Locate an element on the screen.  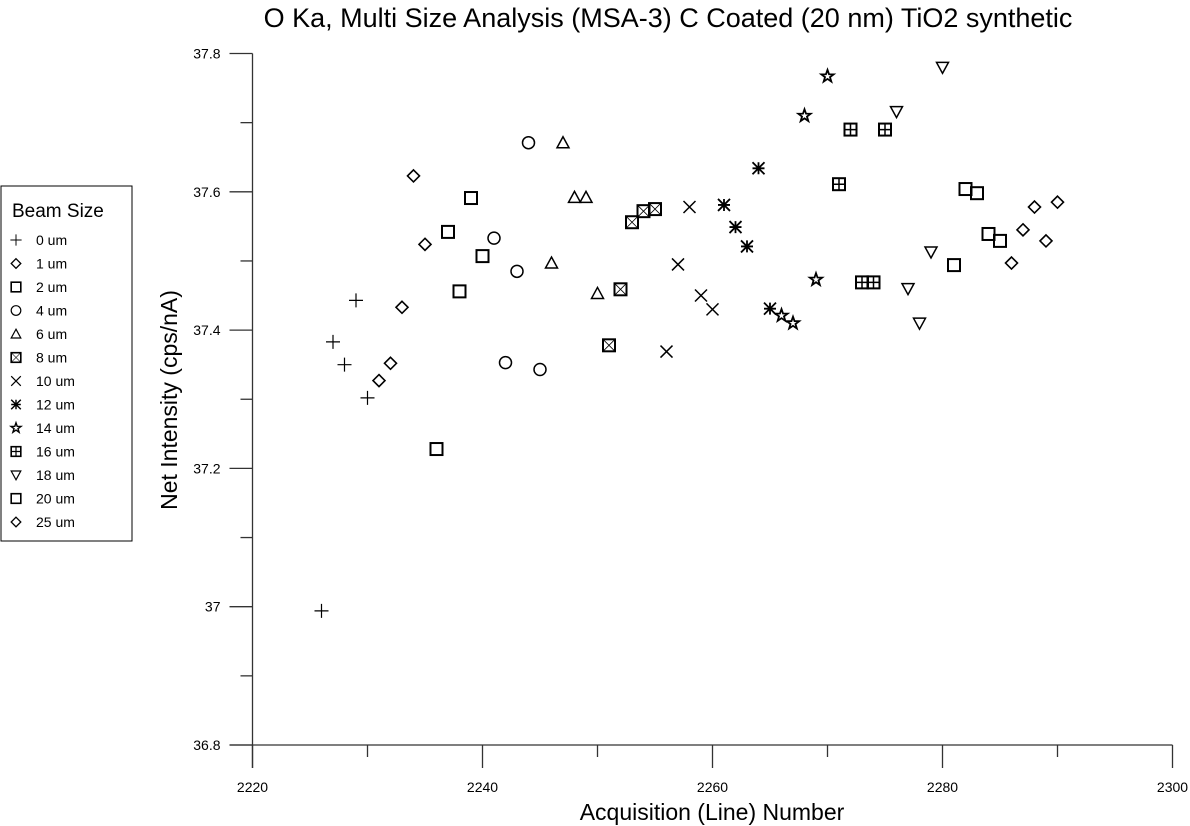
x-tick-label: 2300 is located at coordinates (1172, 787).